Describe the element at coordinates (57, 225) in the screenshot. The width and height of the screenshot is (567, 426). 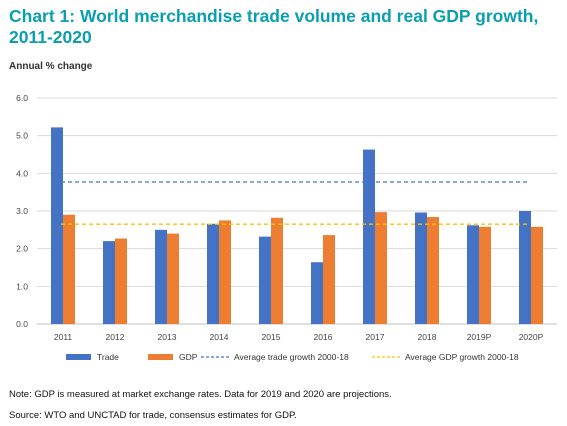
I see `trade-bar-2011` at that location.